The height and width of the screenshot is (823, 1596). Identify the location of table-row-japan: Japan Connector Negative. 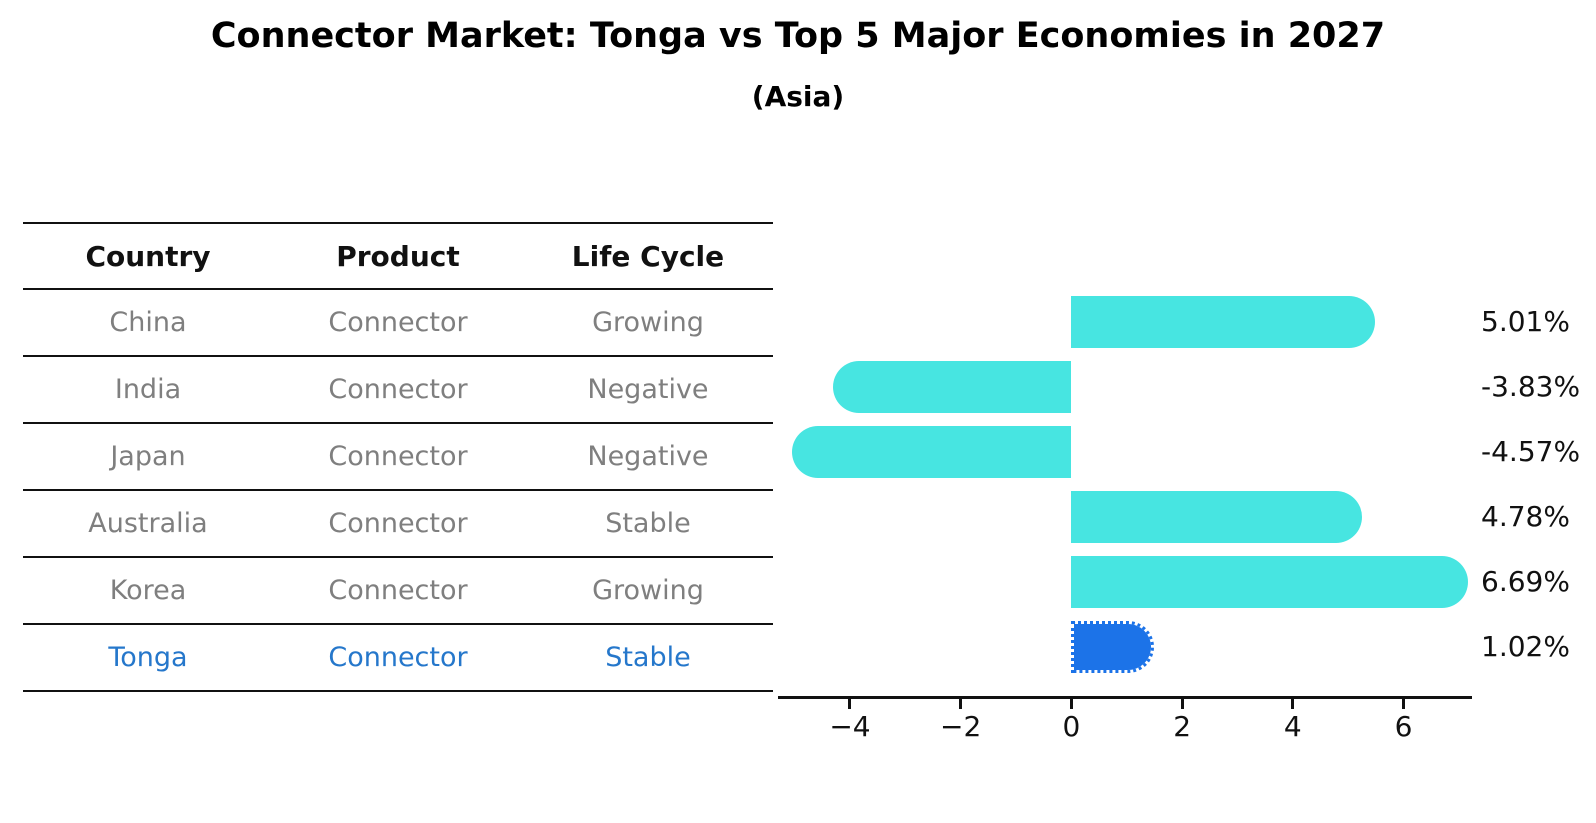
(398, 457).